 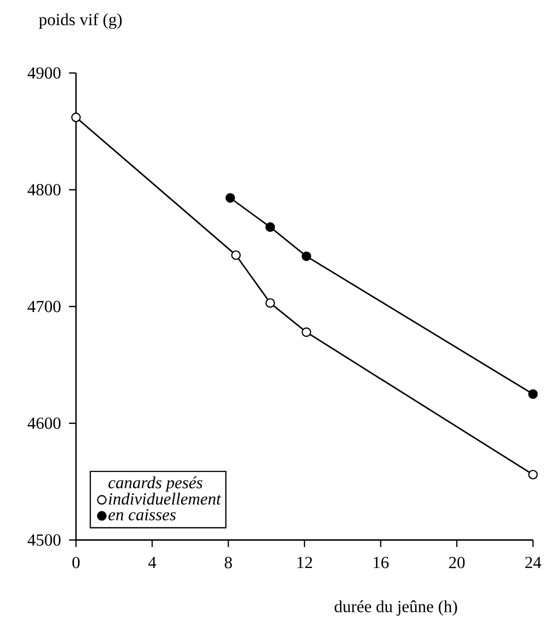 I want to click on x-axis-title: durée du jeûne (h), so click(x=395, y=608).